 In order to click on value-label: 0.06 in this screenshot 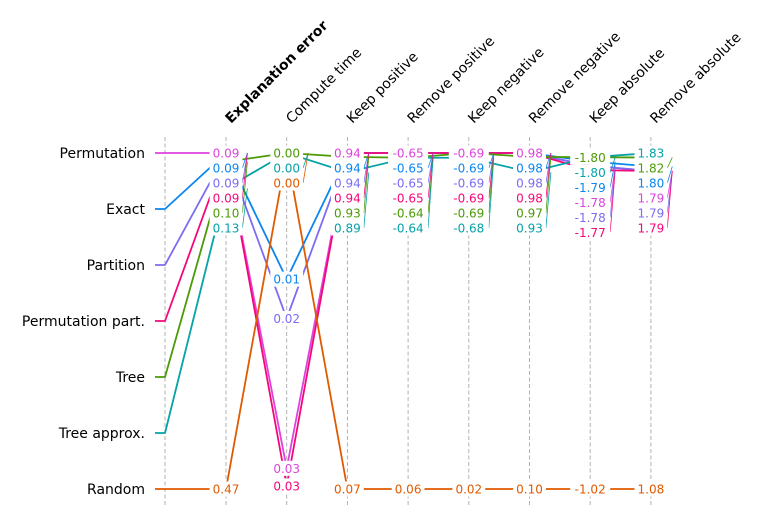, I will do `click(408, 490)`.